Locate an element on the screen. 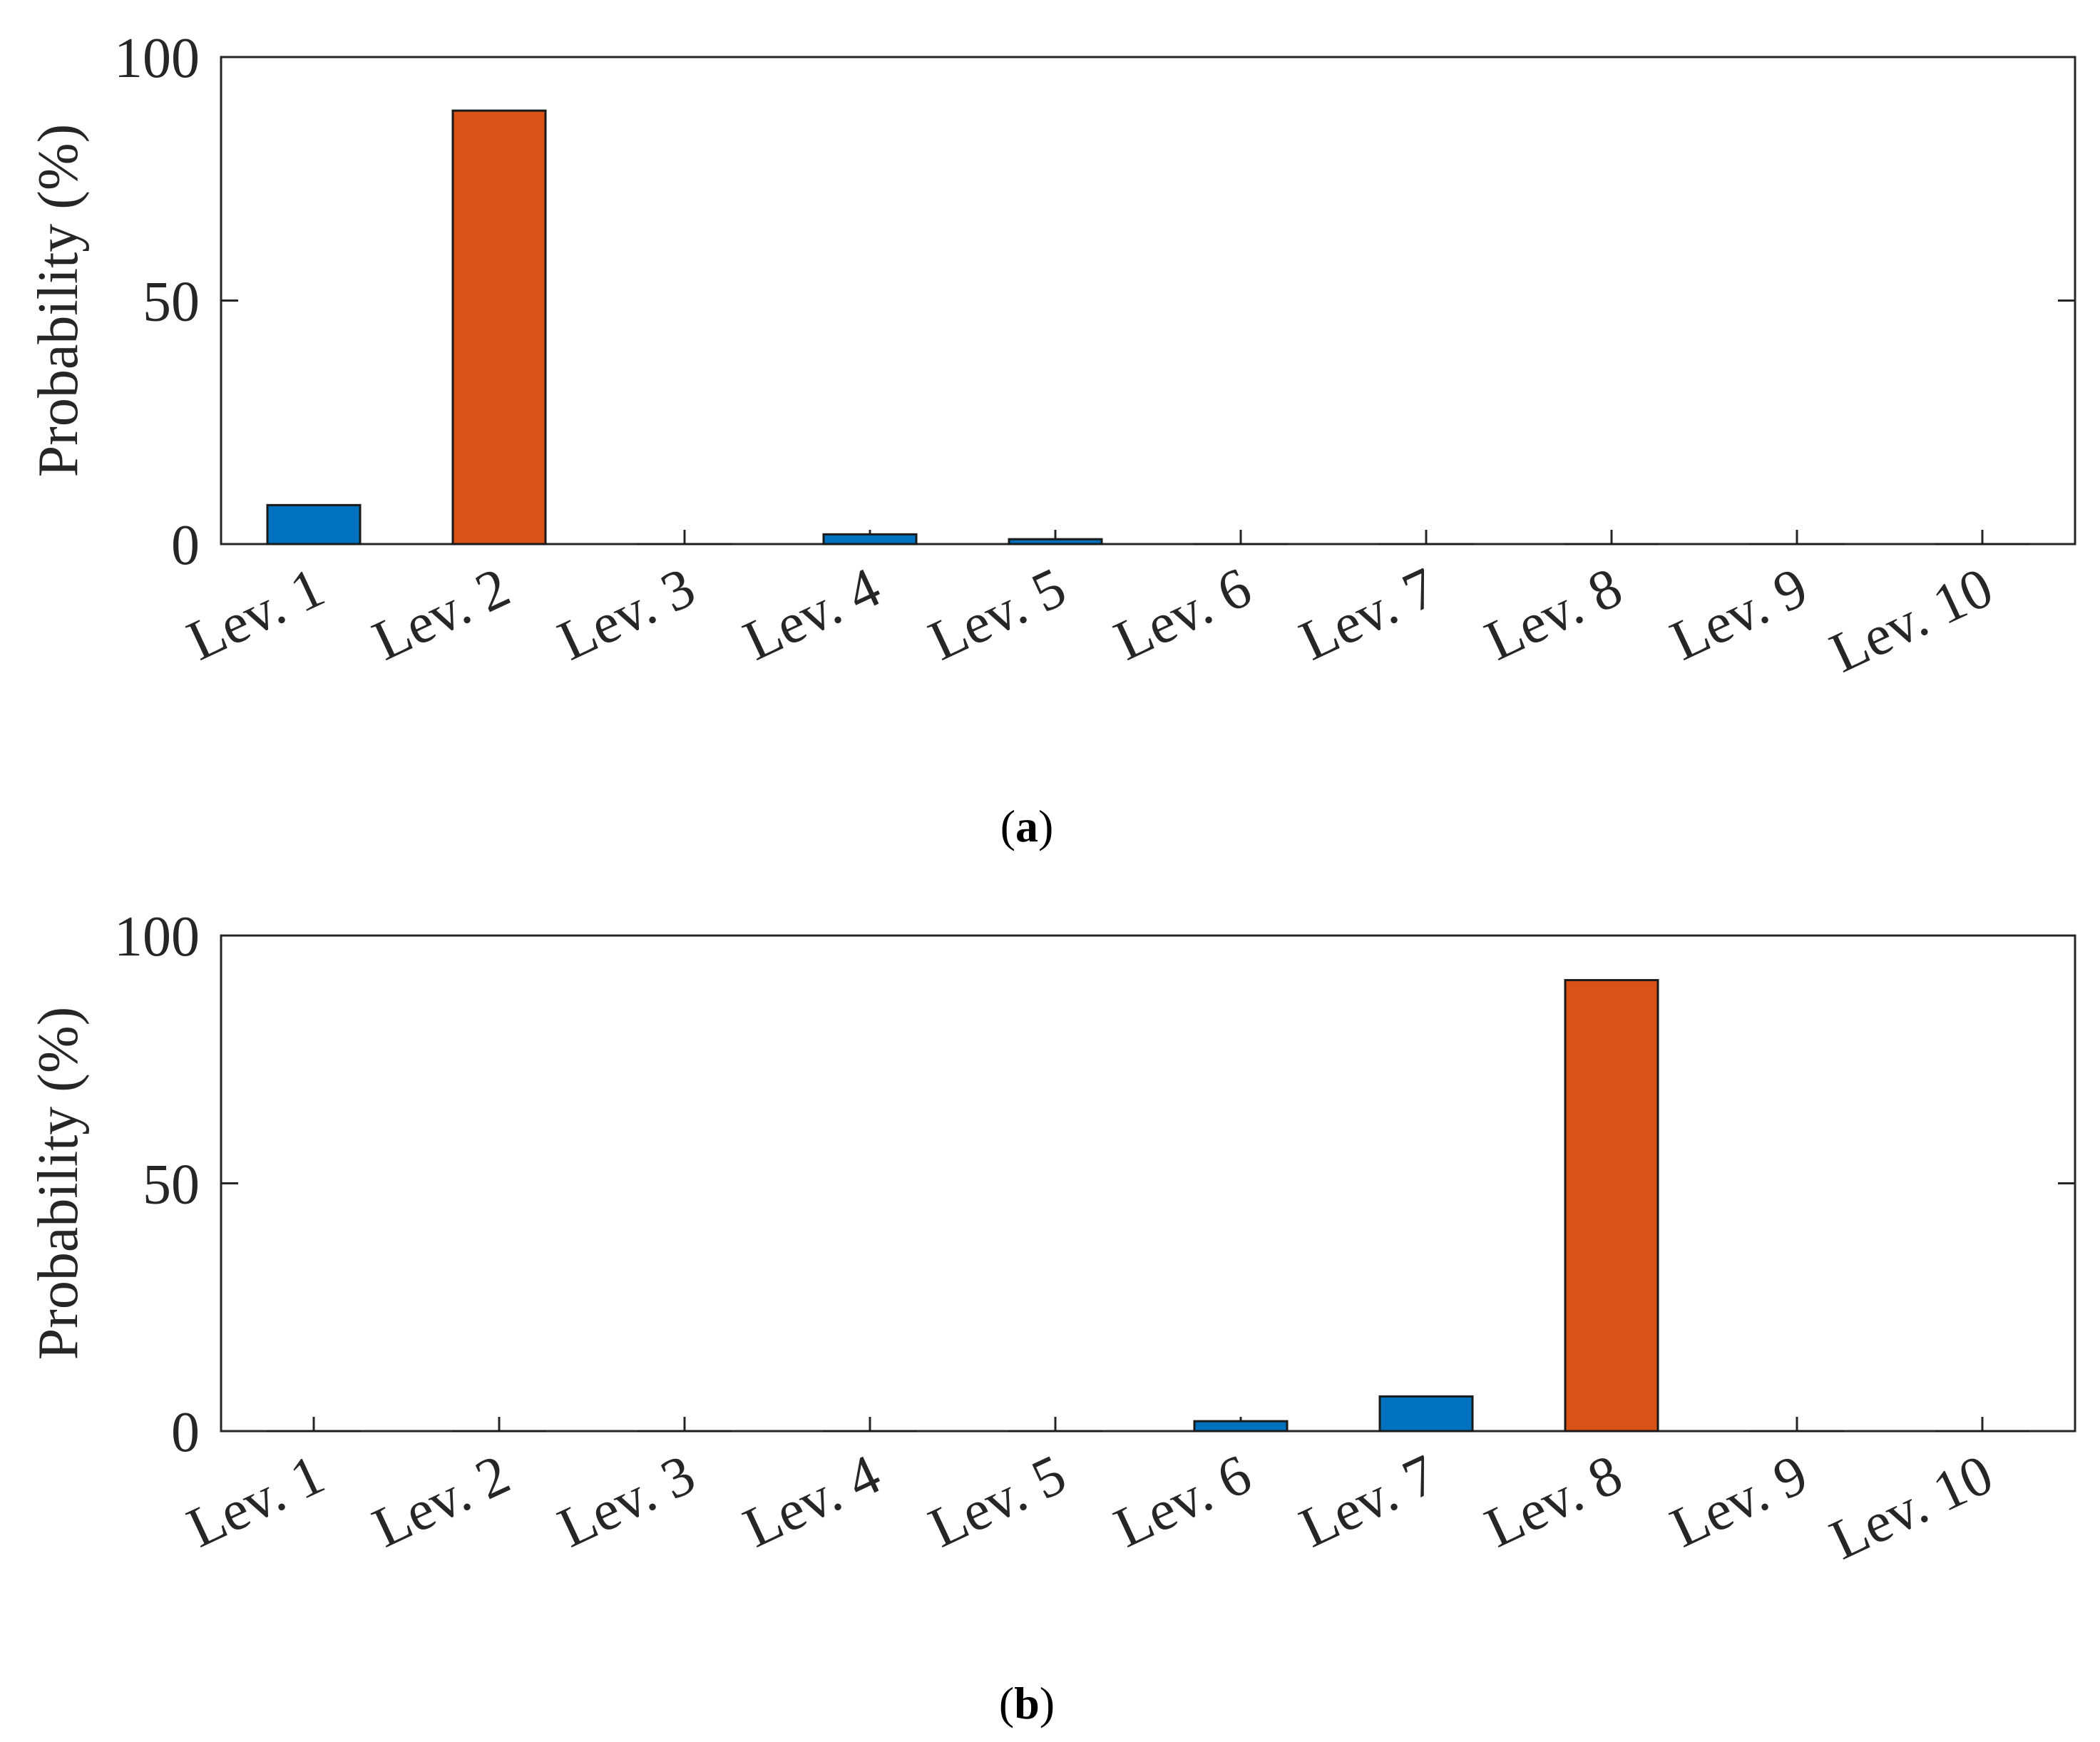  panel-caption: (a) is located at coordinates (1027, 826).